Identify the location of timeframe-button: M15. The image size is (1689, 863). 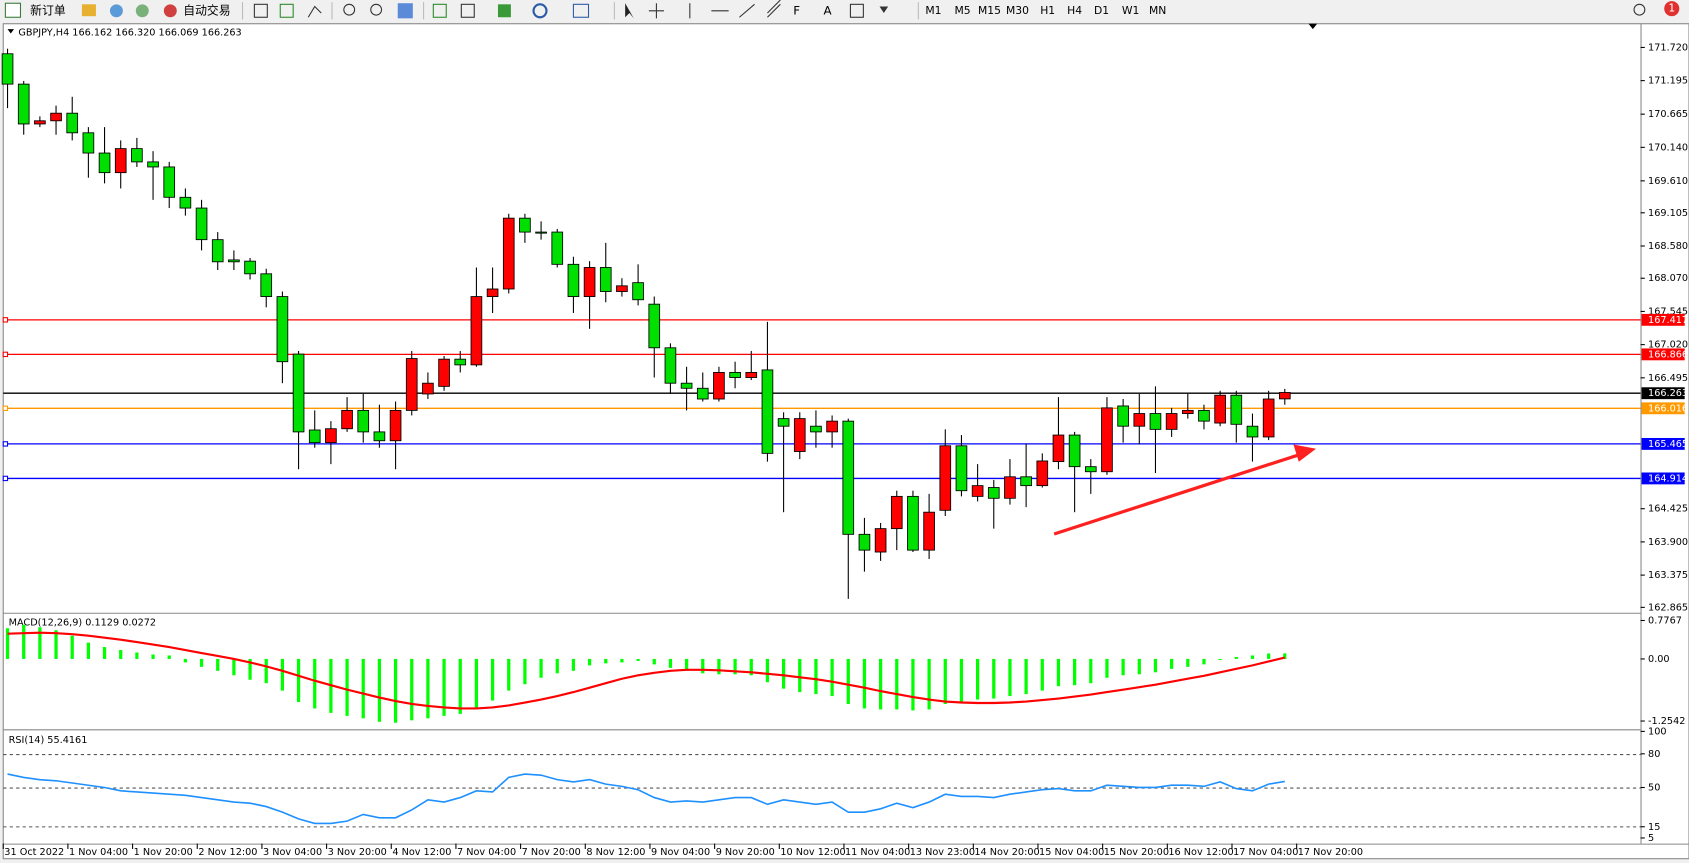
(989, 10).